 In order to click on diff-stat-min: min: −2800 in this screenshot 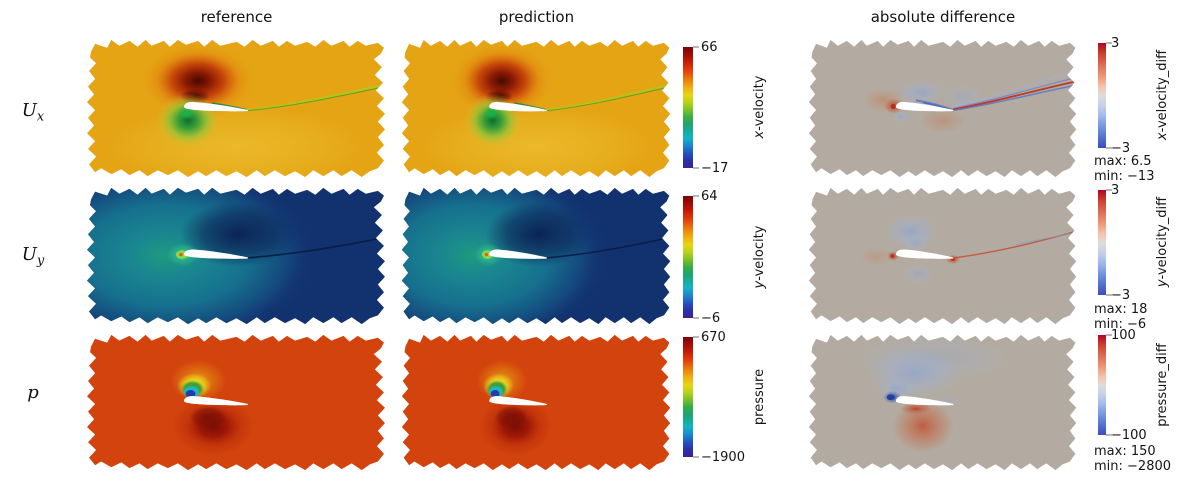, I will do `click(1133, 466)`.